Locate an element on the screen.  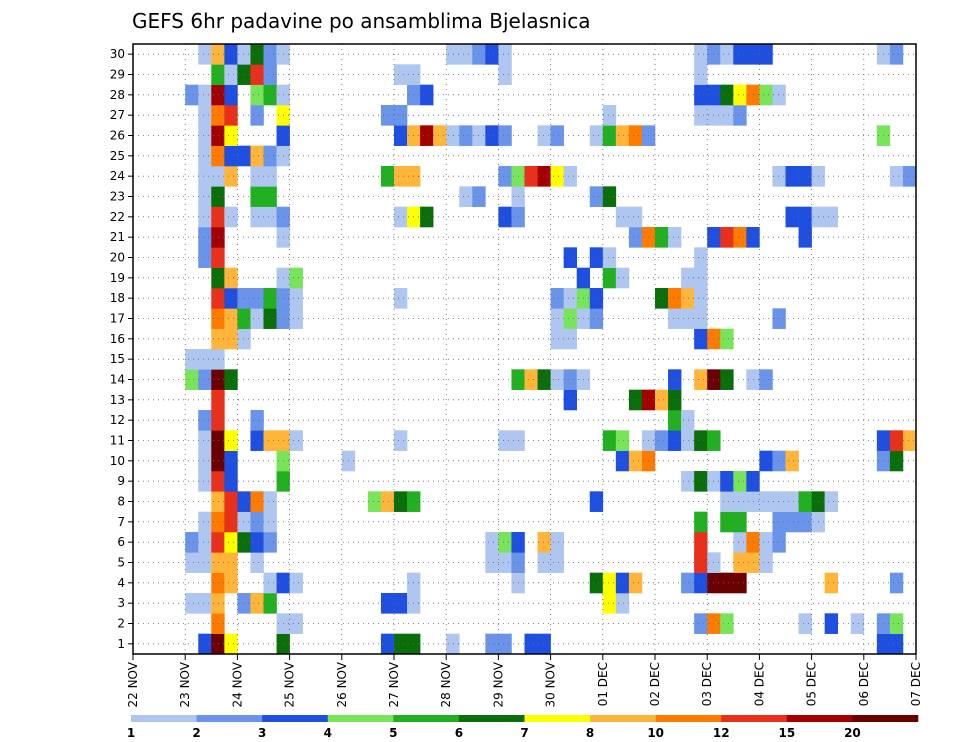
x-tick-label: 03 DEC is located at coordinates (707, 684).